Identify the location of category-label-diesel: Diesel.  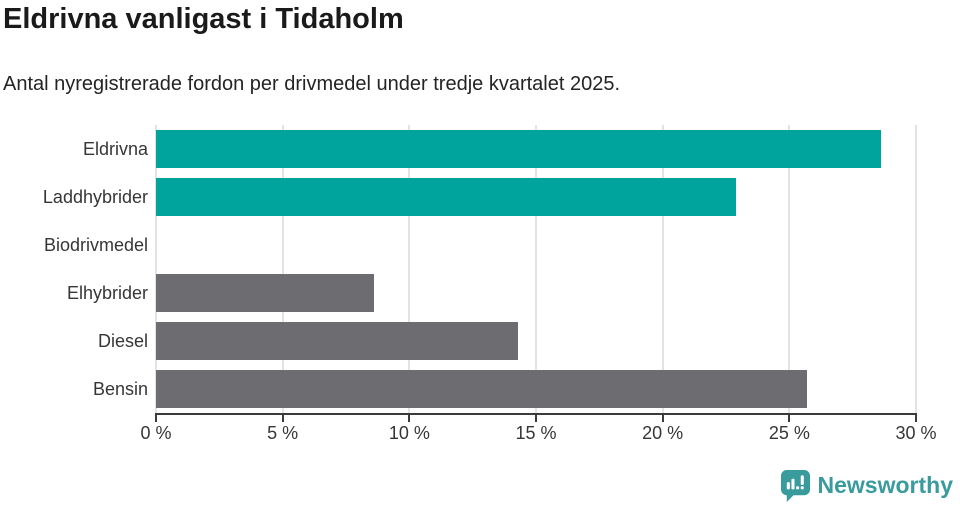
(122, 341).